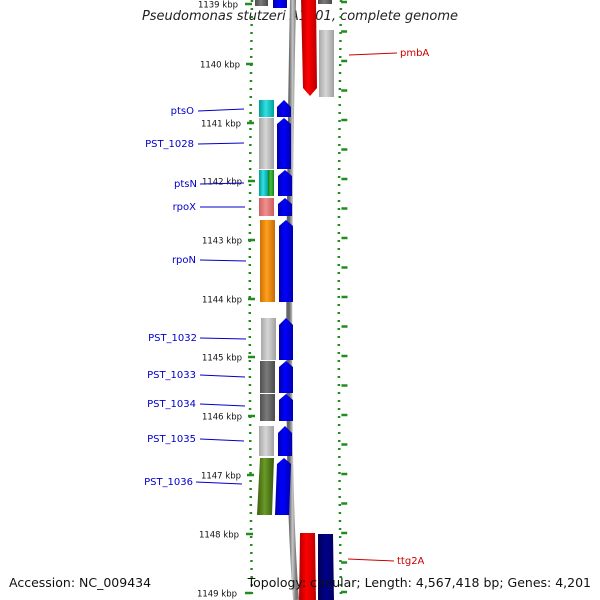  I want to click on outer-tick-marks, so click(344, 297).